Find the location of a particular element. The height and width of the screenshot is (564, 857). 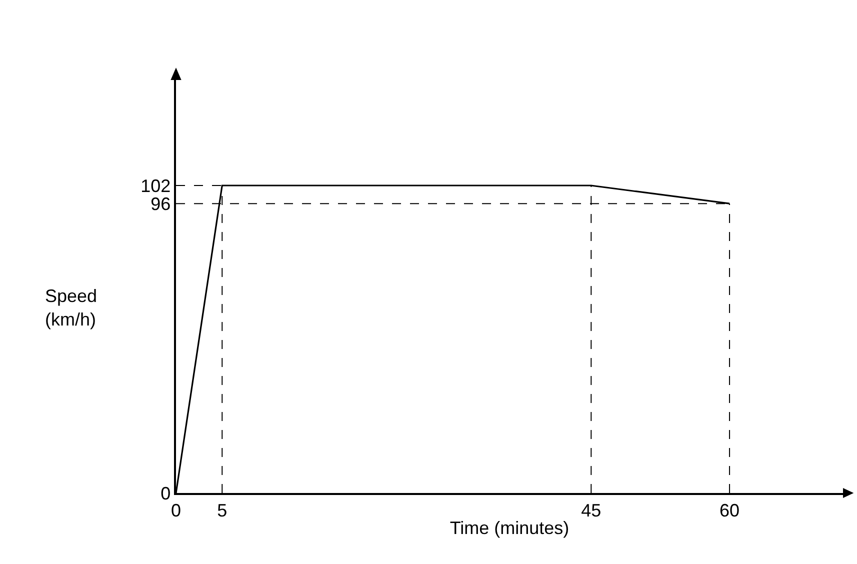

x-tick-label: 60 is located at coordinates (730, 510).